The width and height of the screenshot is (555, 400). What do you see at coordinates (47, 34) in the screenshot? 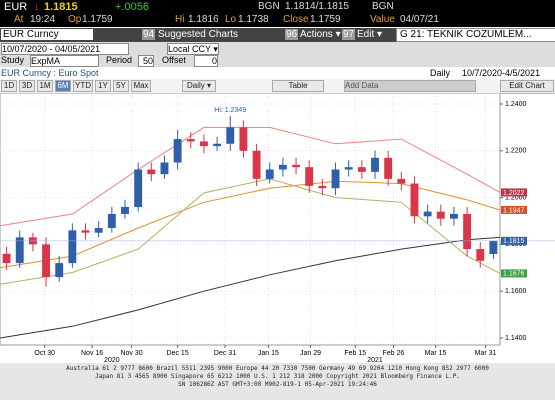
I see `security-field: EUR Curncy` at bounding box center [47, 34].